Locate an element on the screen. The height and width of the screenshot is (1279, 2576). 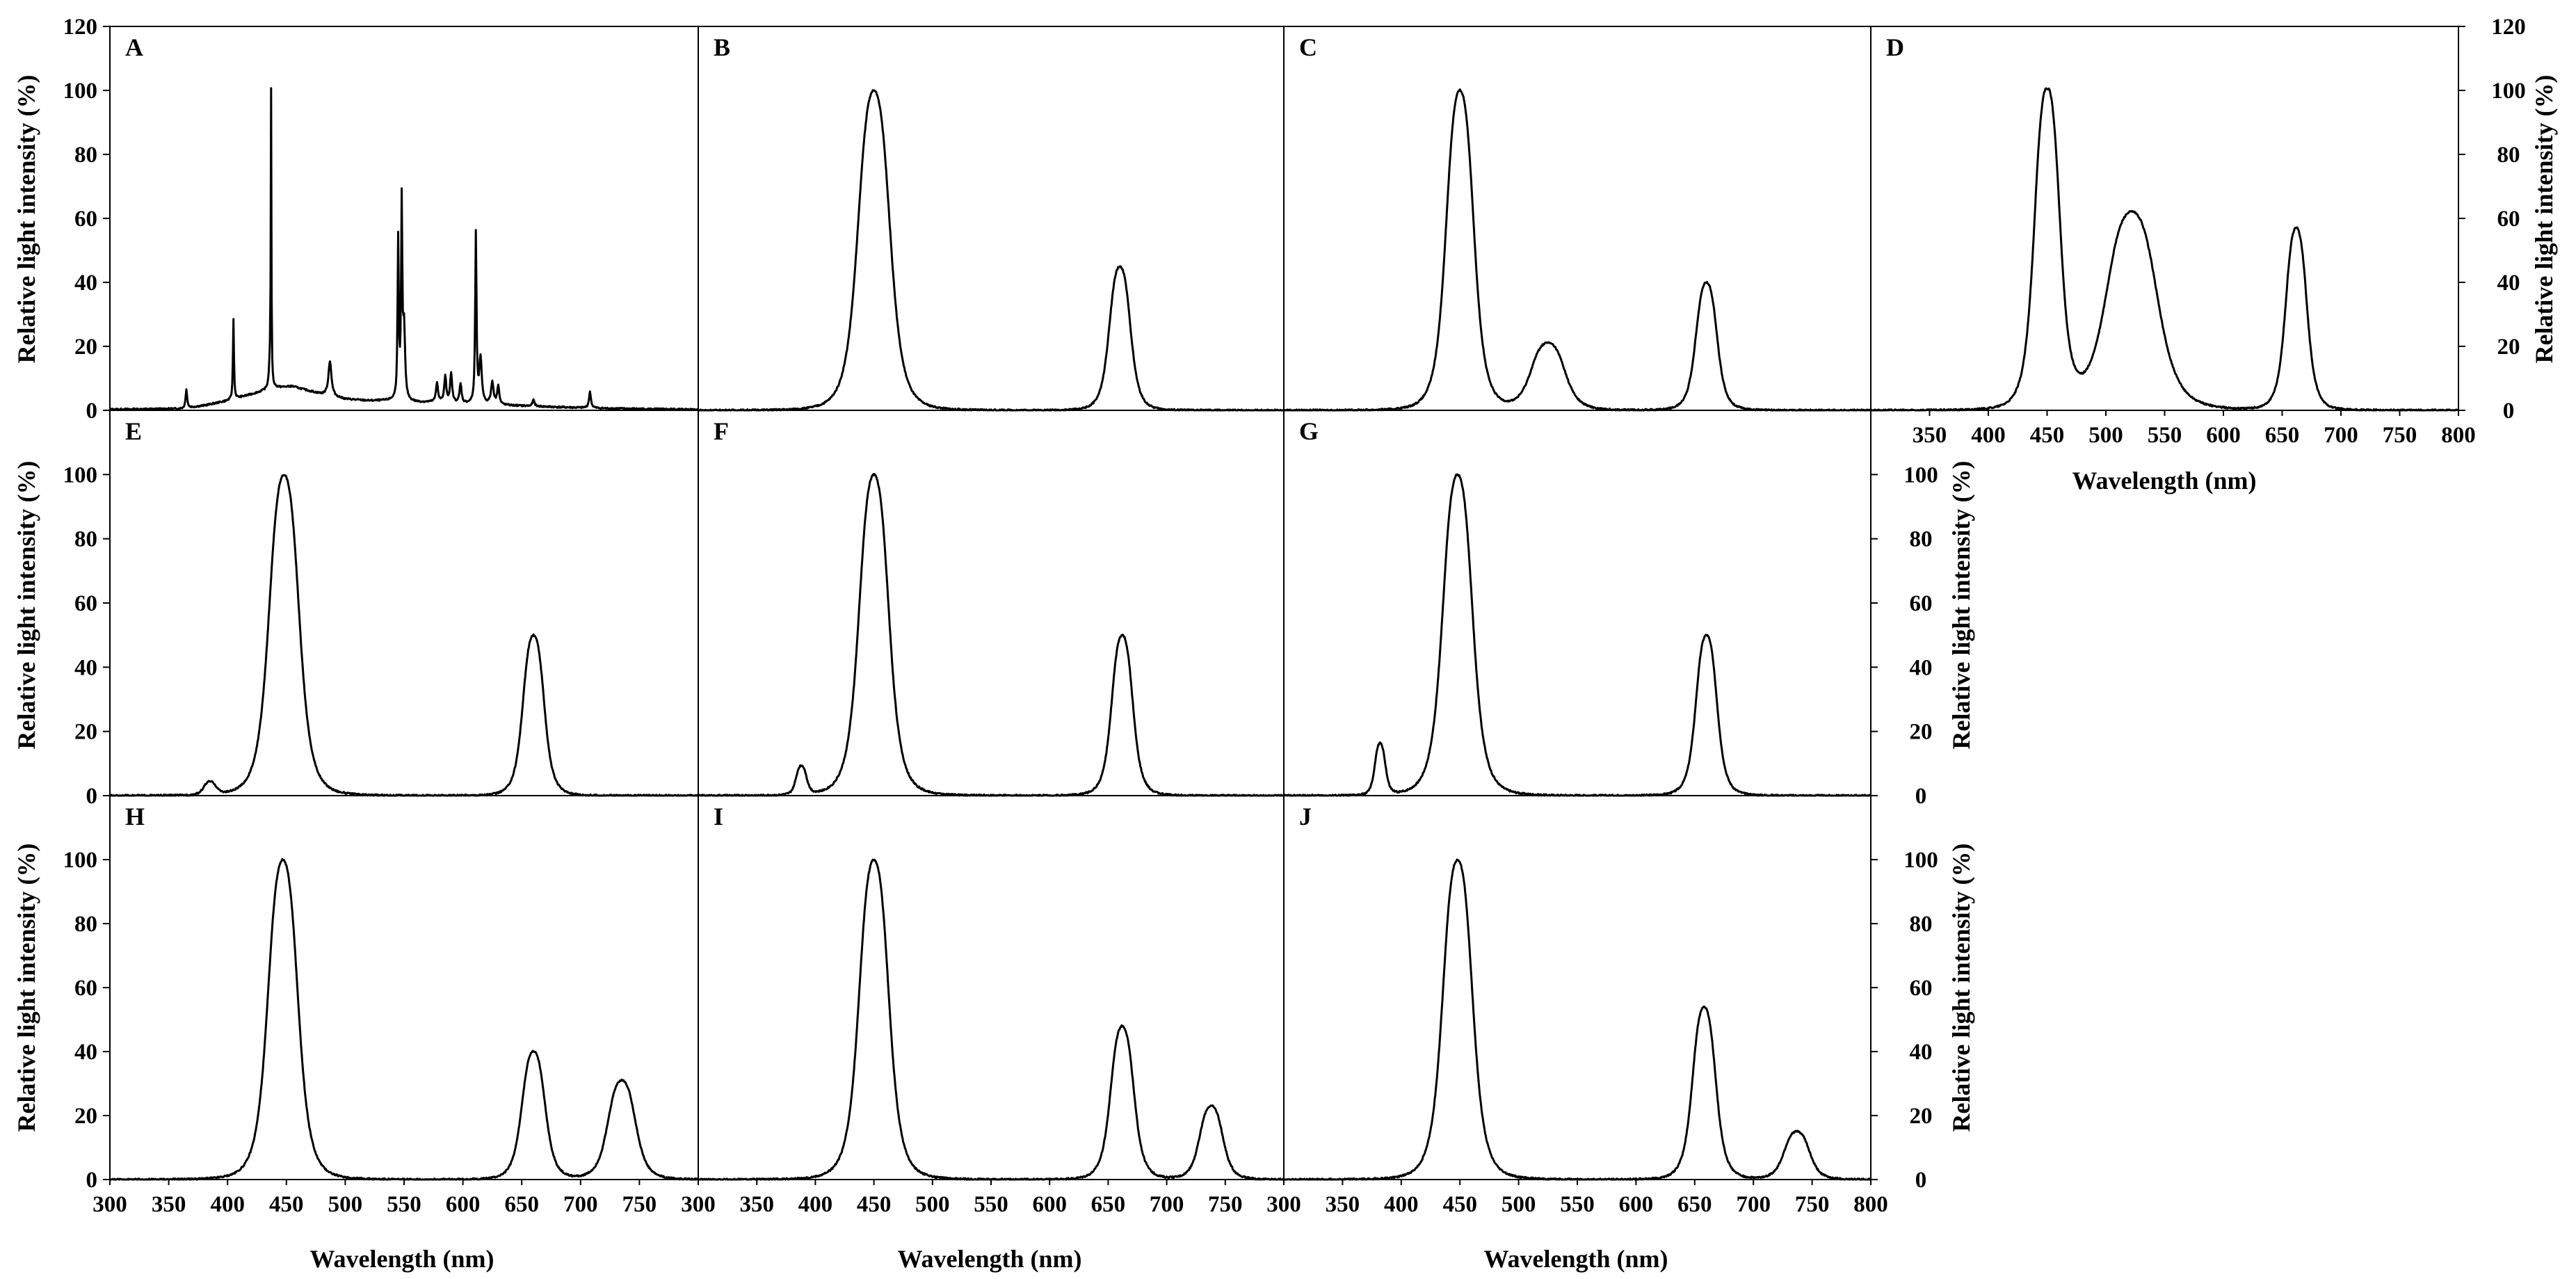
x-axis-title-d: Wavelength (nm) is located at coordinates (2165, 480).